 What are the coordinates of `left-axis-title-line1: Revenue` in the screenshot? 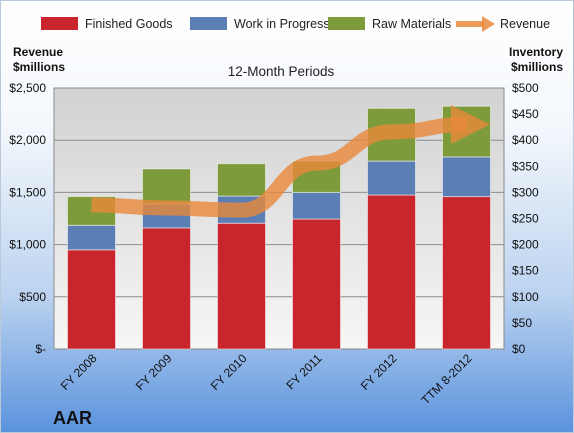 It's located at (38, 52).